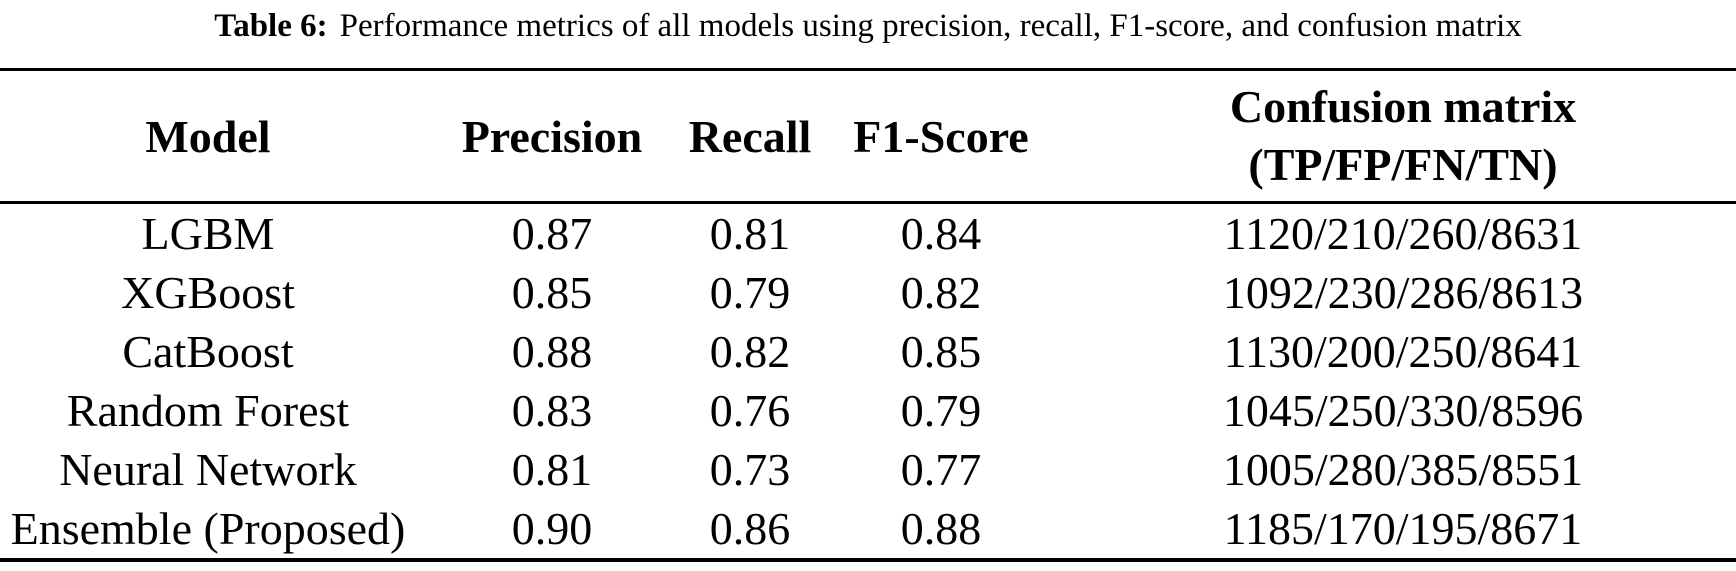  Describe the element at coordinates (1403, 106) in the screenshot. I see `col-header-confusion-line1: Confusion matrix` at that location.